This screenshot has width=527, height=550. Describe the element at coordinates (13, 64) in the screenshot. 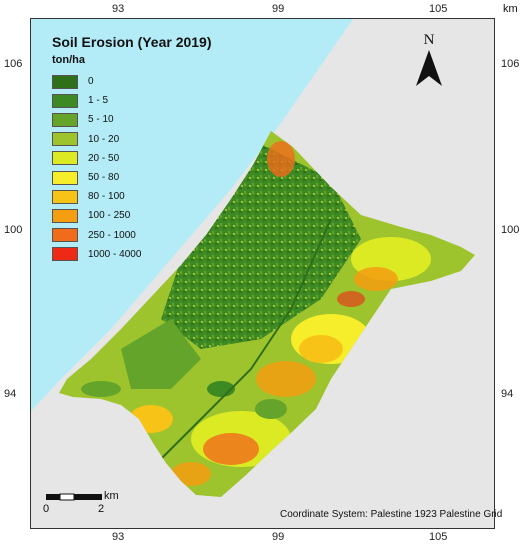

I see `left-tick-106: 106` at that location.